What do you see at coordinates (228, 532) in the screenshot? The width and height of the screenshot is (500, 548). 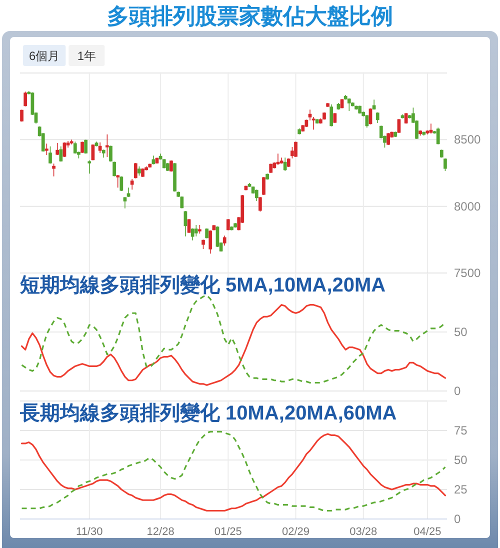 I see `x-tick-label: 01/25` at bounding box center [228, 532].